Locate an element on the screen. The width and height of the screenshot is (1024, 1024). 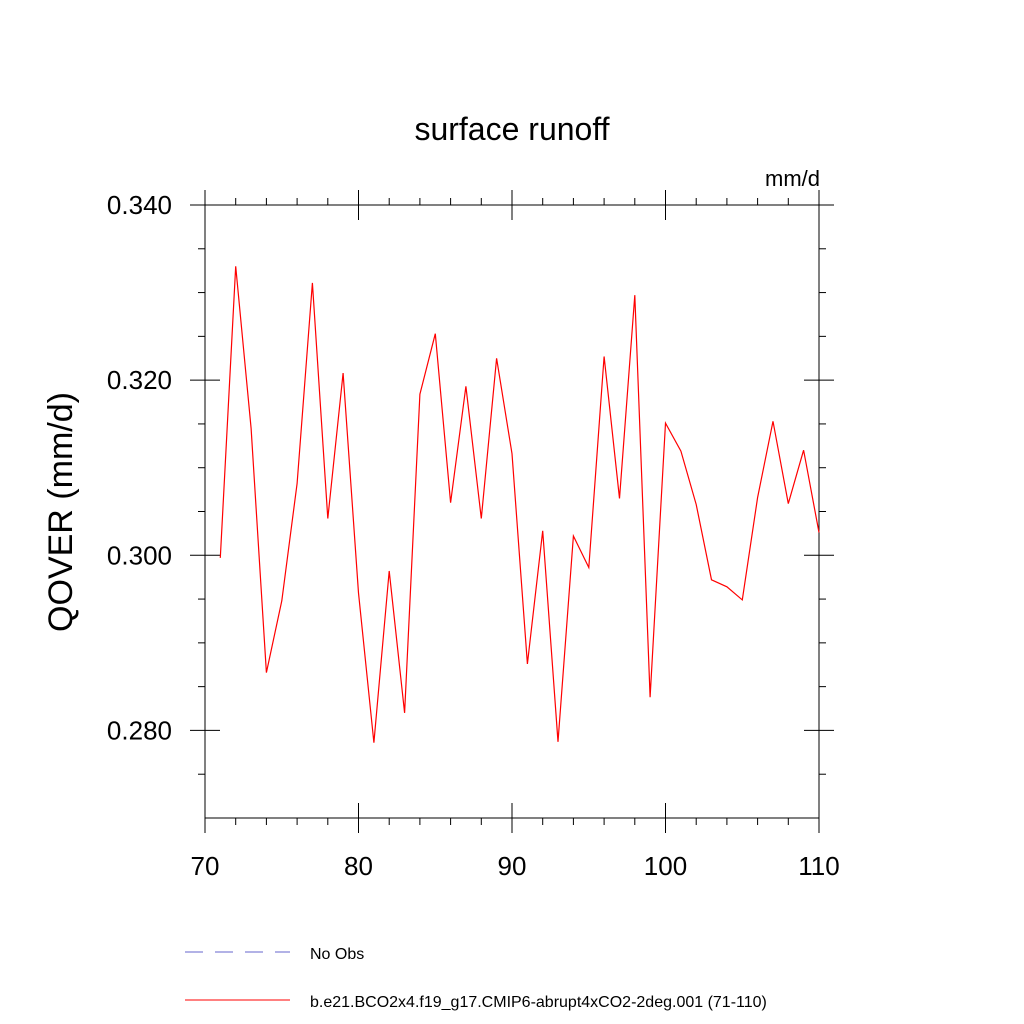
y-axis-label: QOVER (mm/d) is located at coordinates (61, 512).